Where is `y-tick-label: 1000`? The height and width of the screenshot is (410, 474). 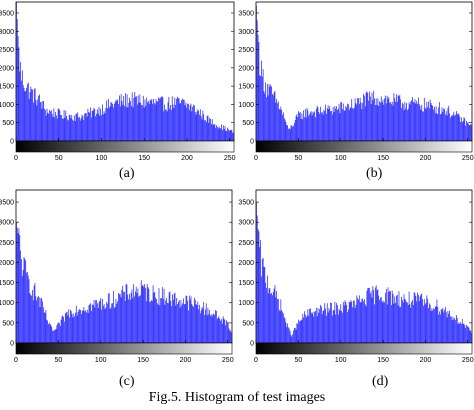 y-tick-label: 1000 is located at coordinates (246, 303).